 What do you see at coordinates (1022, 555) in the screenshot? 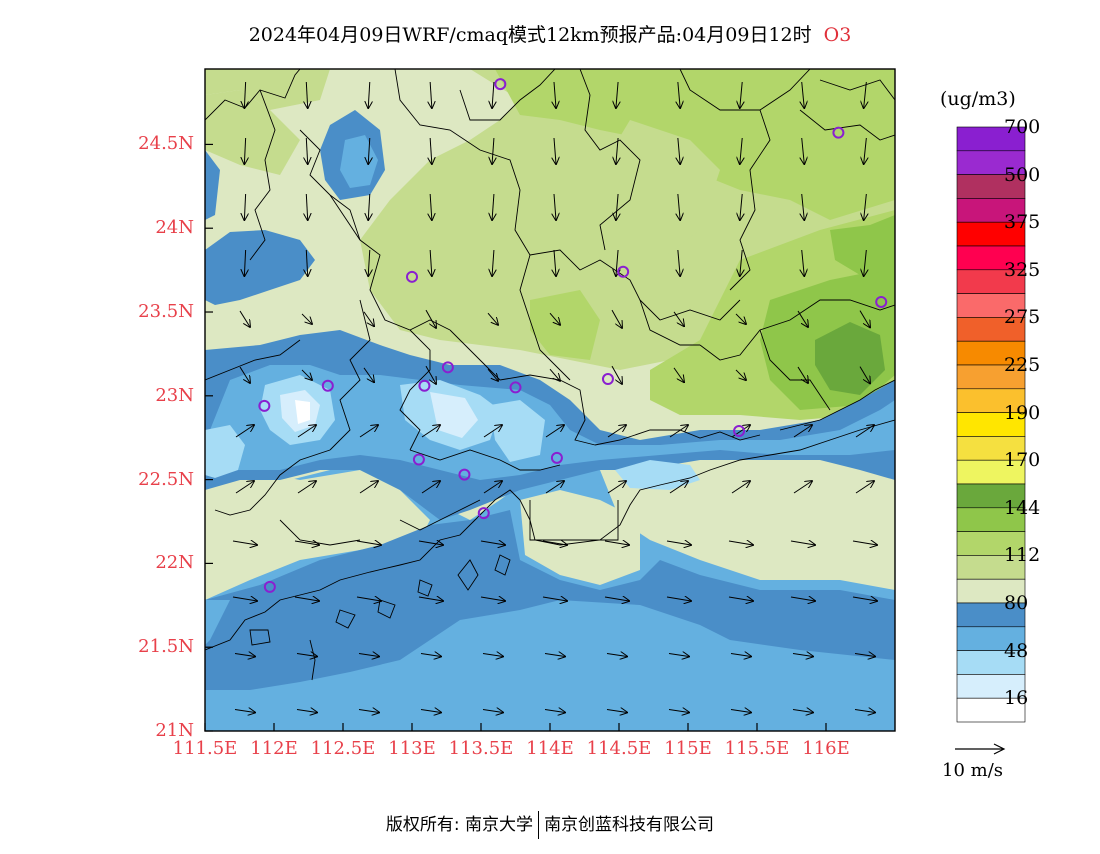
I see `colorbar-label: 112` at bounding box center [1022, 555].